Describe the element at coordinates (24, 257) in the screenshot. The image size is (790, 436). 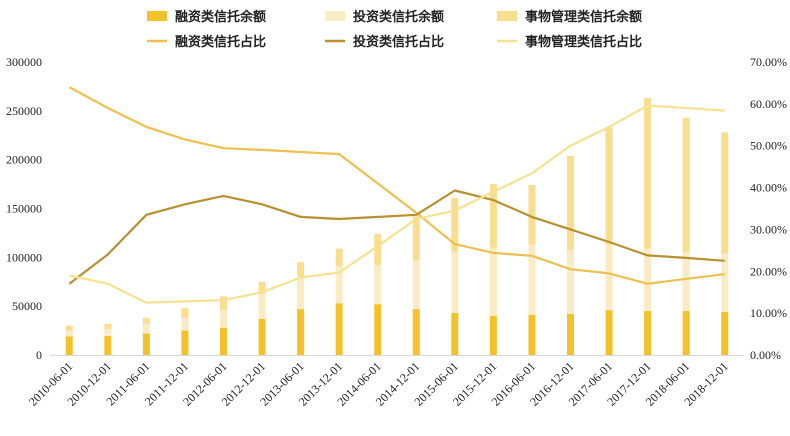
I see `y-left-tick-2: 100000` at that location.